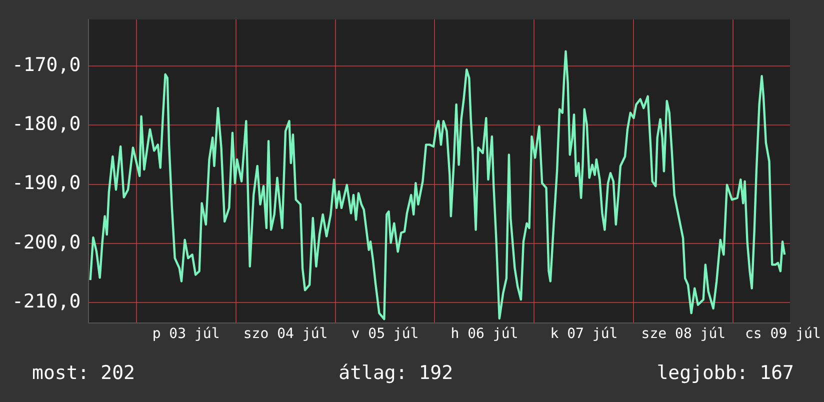 This screenshot has height=402, width=824. What do you see at coordinates (83, 373) in the screenshot?
I see `text: most: 202` at bounding box center [83, 373].